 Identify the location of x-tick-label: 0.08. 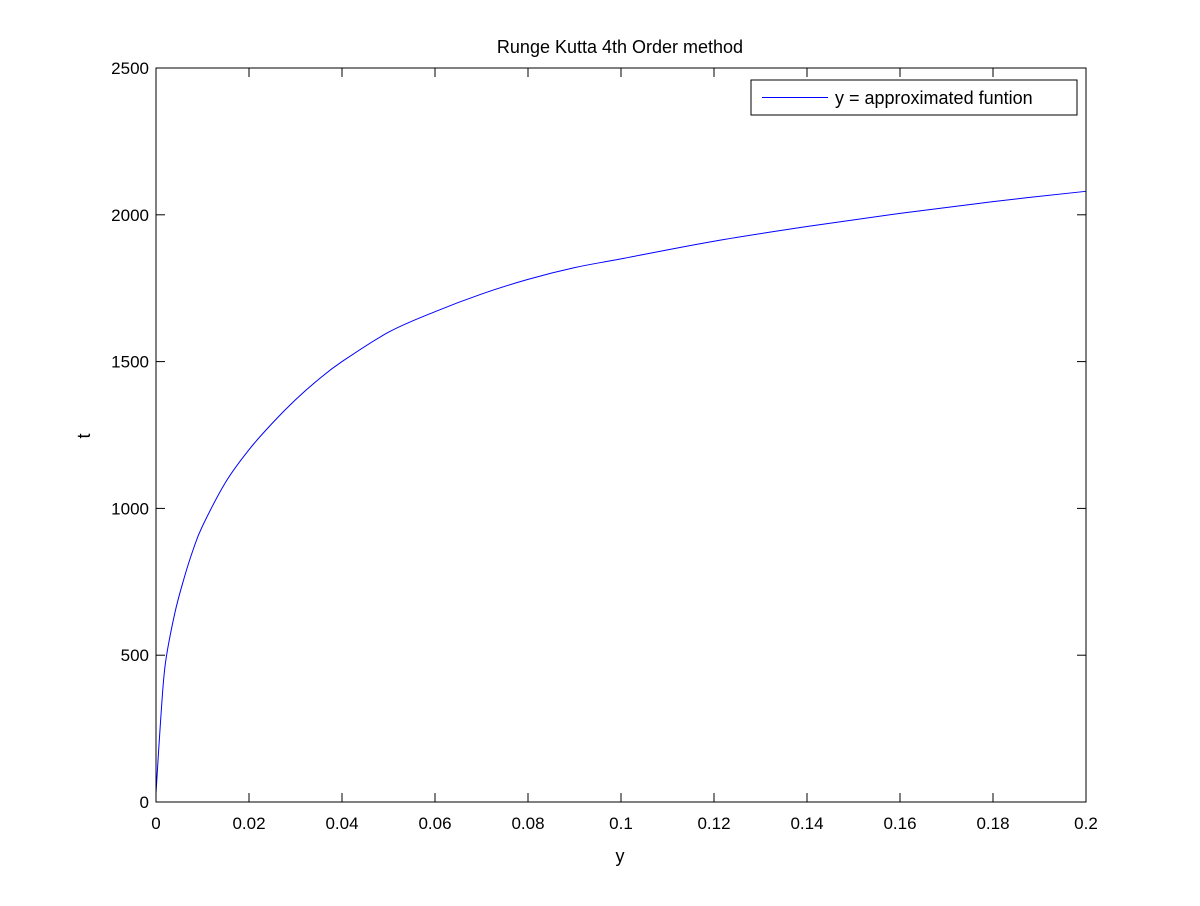
(527, 823).